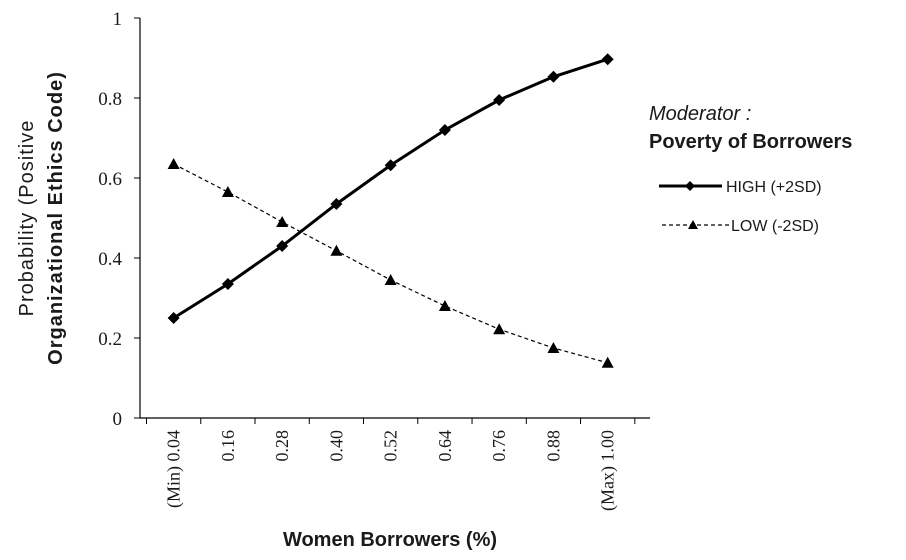 This screenshot has height=560, width=906. Describe the element at coordinates (27, 218) in the screenshot. I see `y-axis-label-line1: Probability (Positive` at that location.